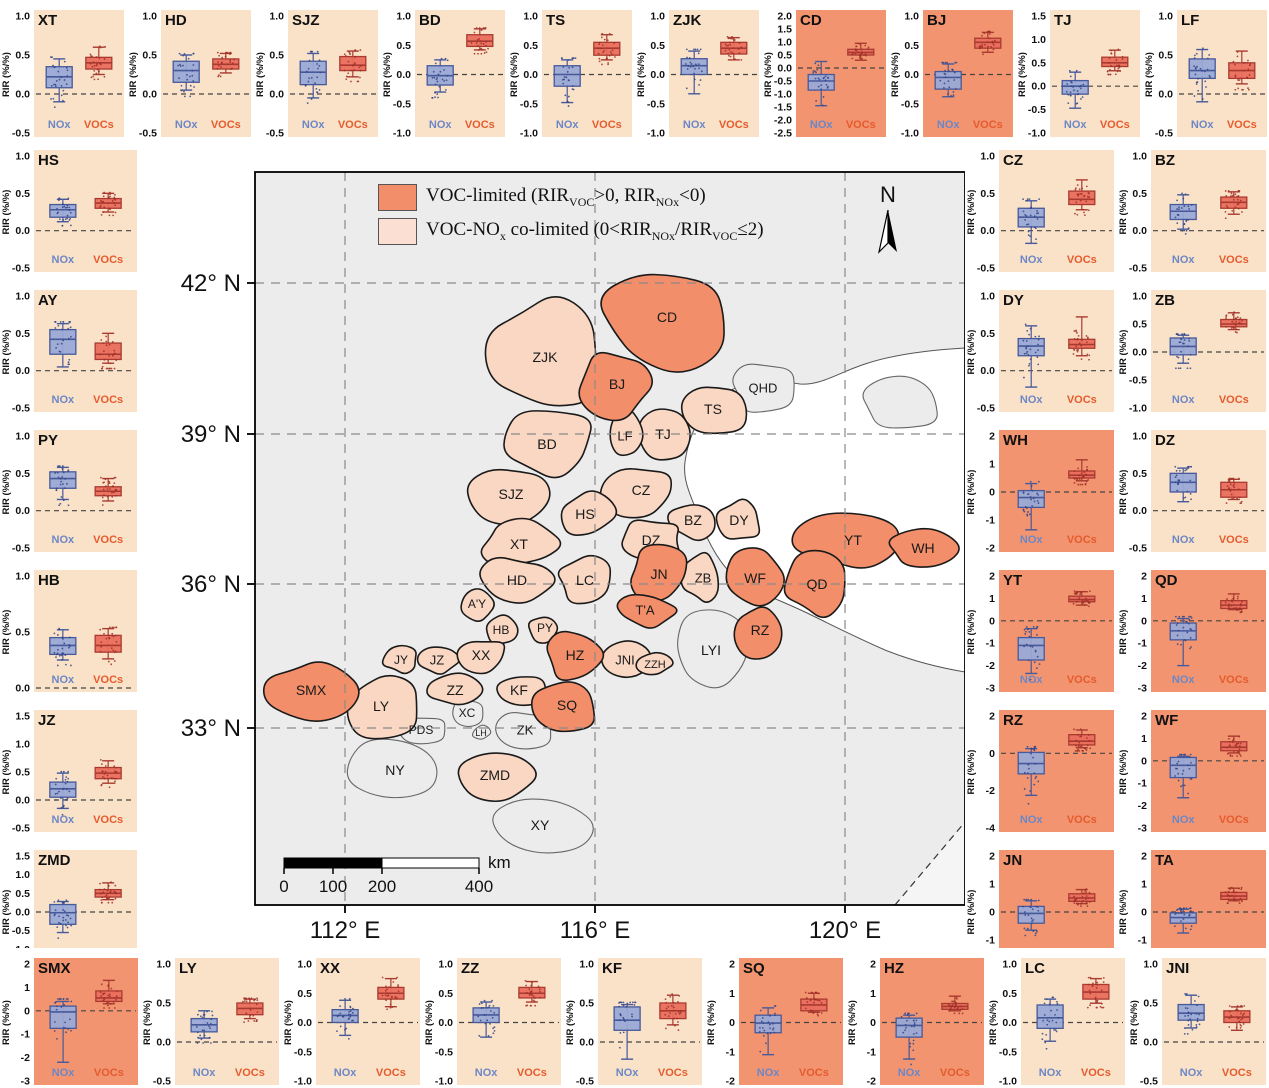 This screenshot has width=1269, height=1088. I want to click on svg-text: 200, so click(382, 886).